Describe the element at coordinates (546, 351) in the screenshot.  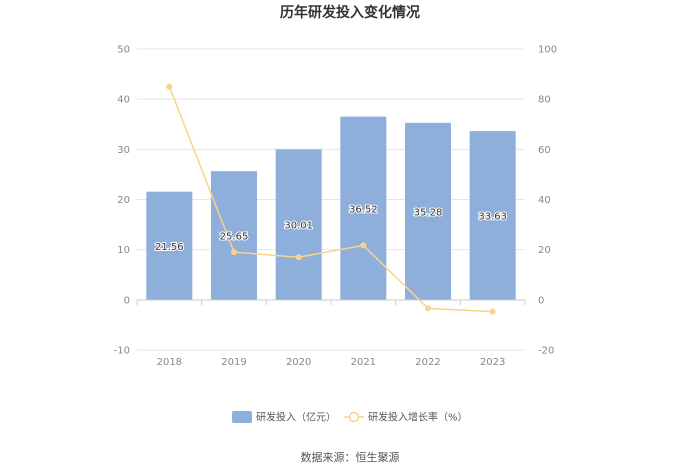
I see `right-tick-label: -20` at that location.